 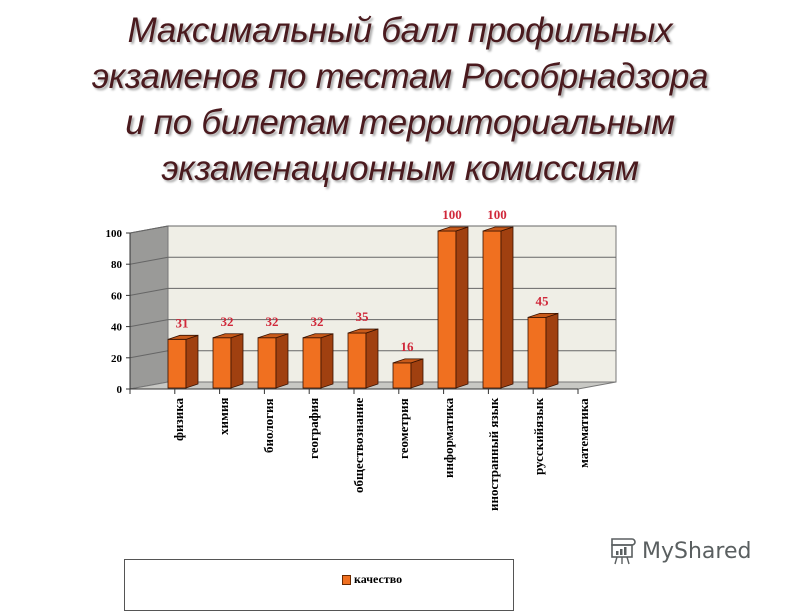 What do you see at coordinates (358, 446) in the screenshot?
I see `x-label: обществознание` at bounding box center [358, 446].